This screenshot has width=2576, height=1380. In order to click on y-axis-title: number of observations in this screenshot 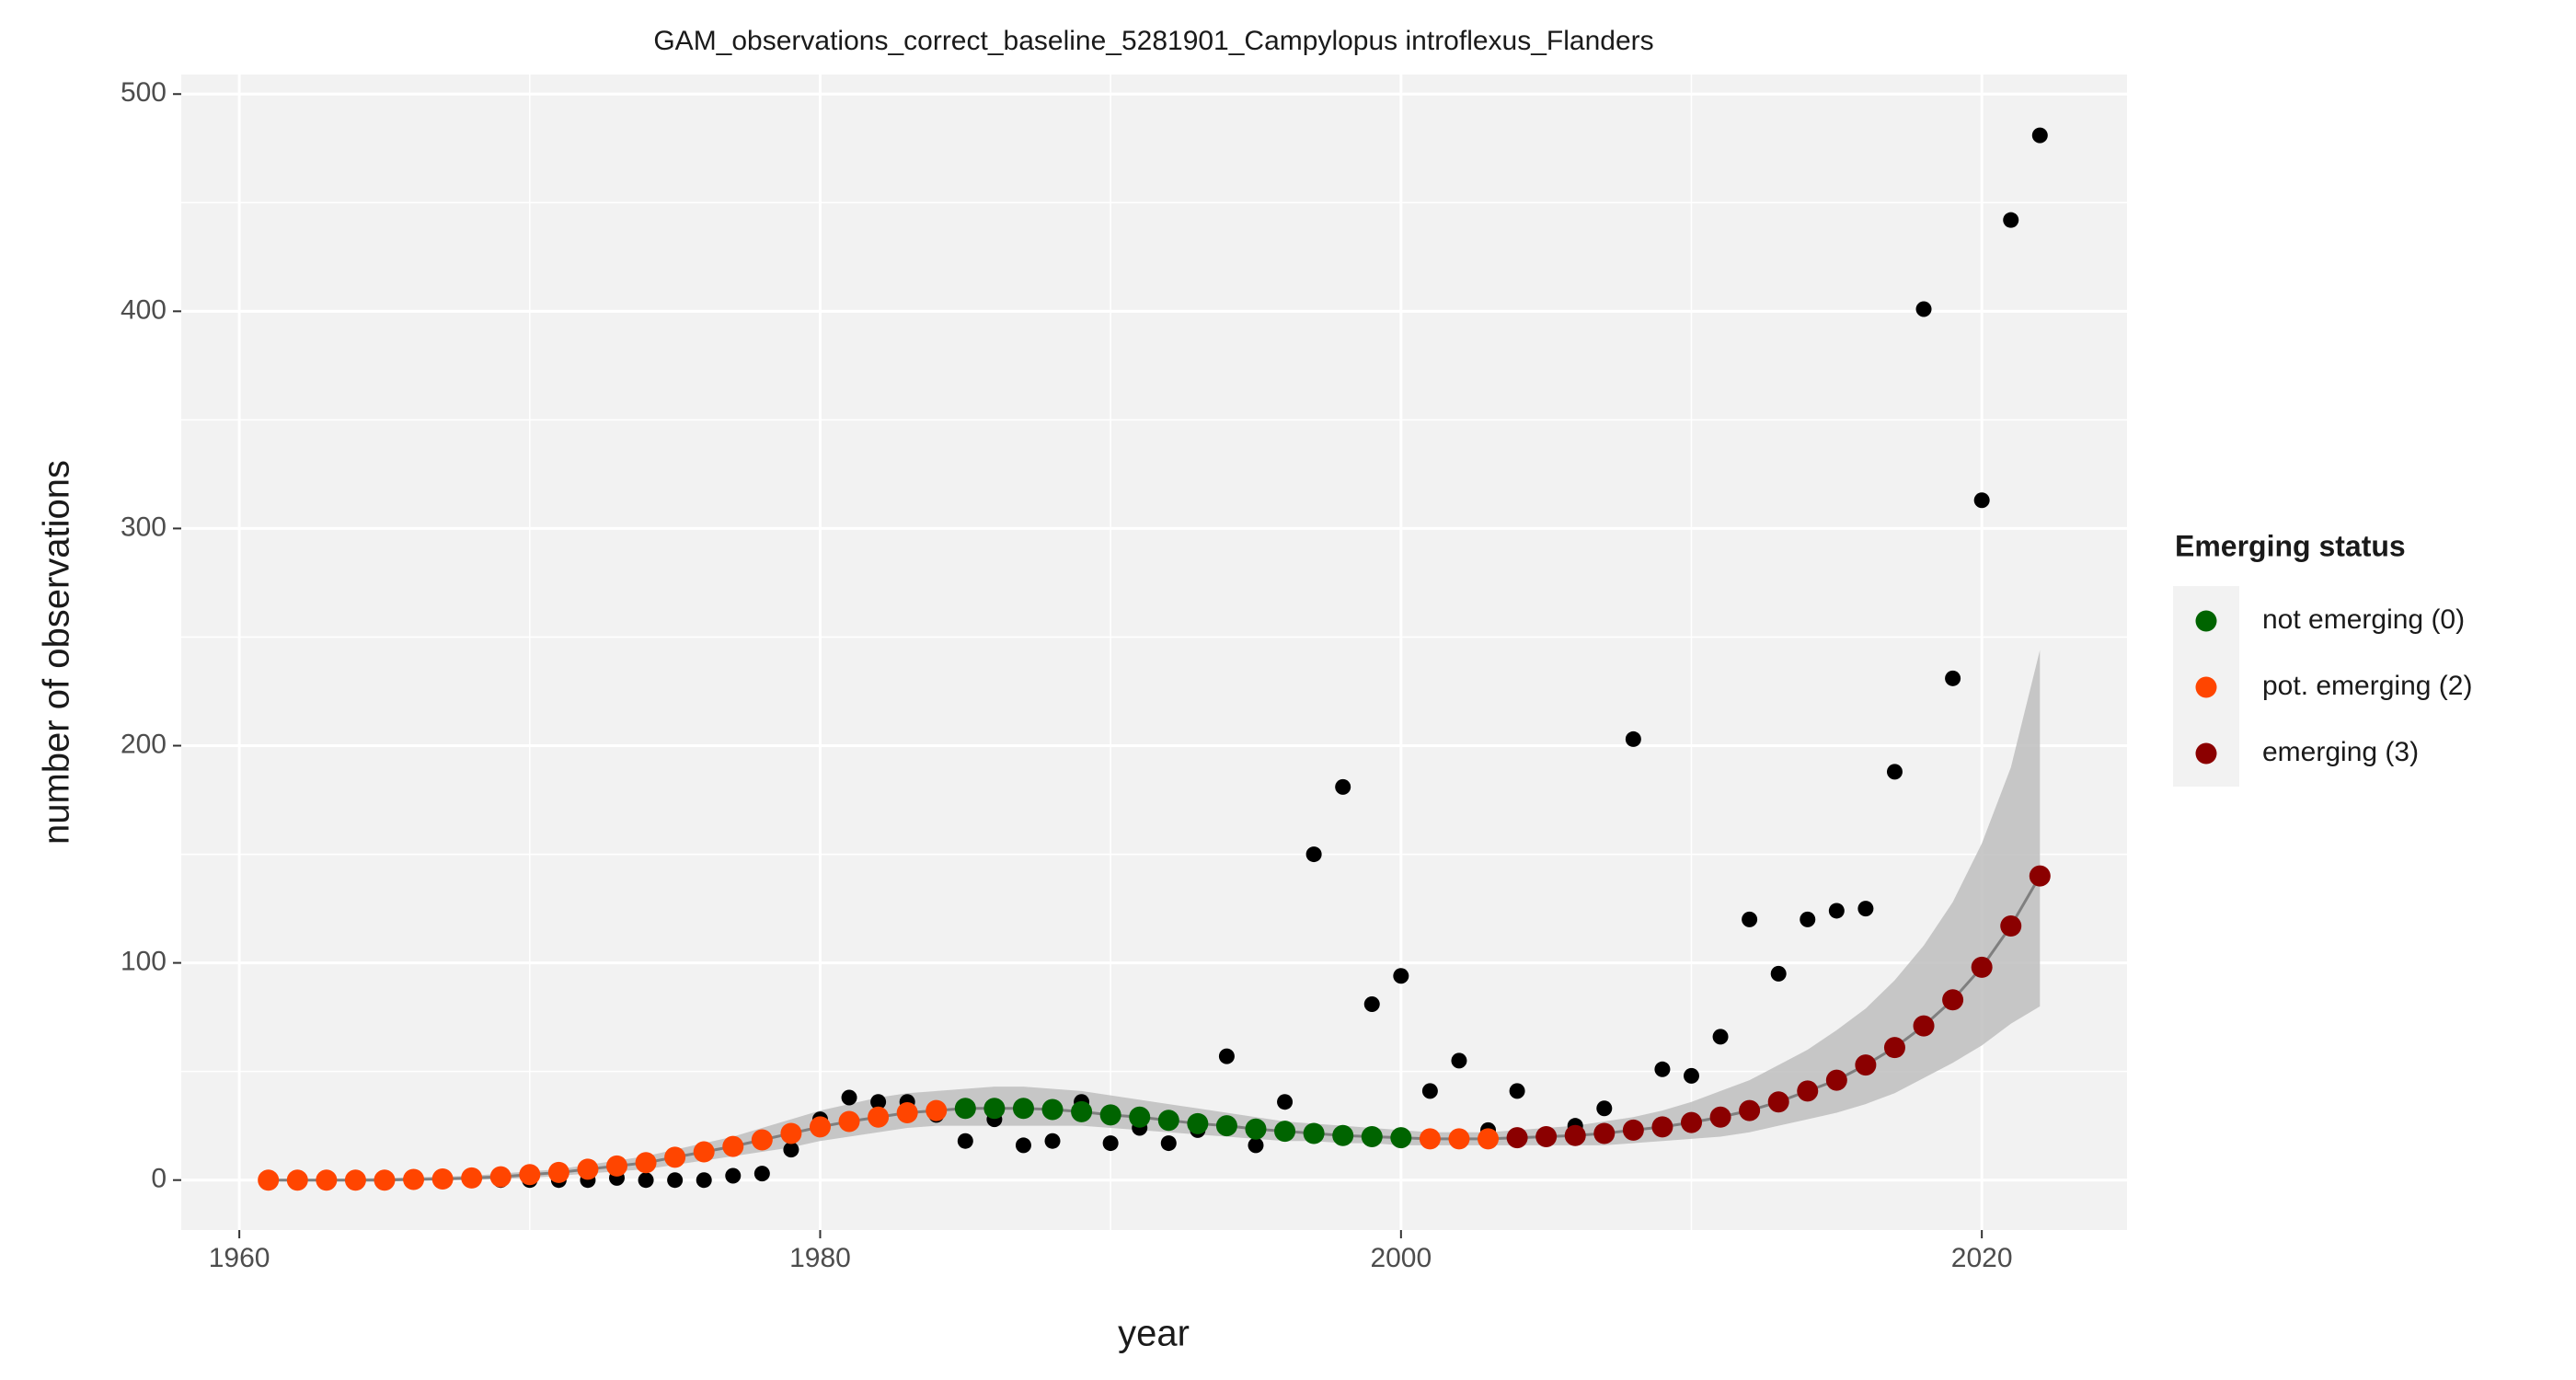, I will do `click(57, 652)`.